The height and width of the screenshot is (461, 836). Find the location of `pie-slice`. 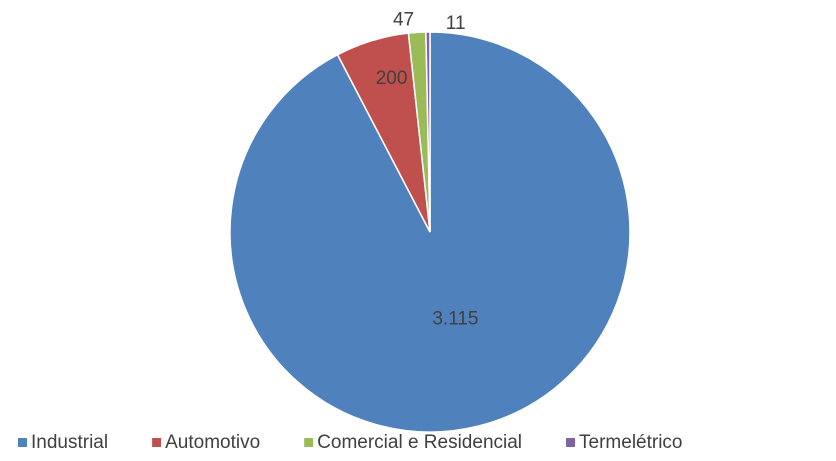

pie-slice is located at coordinates (428, 132).